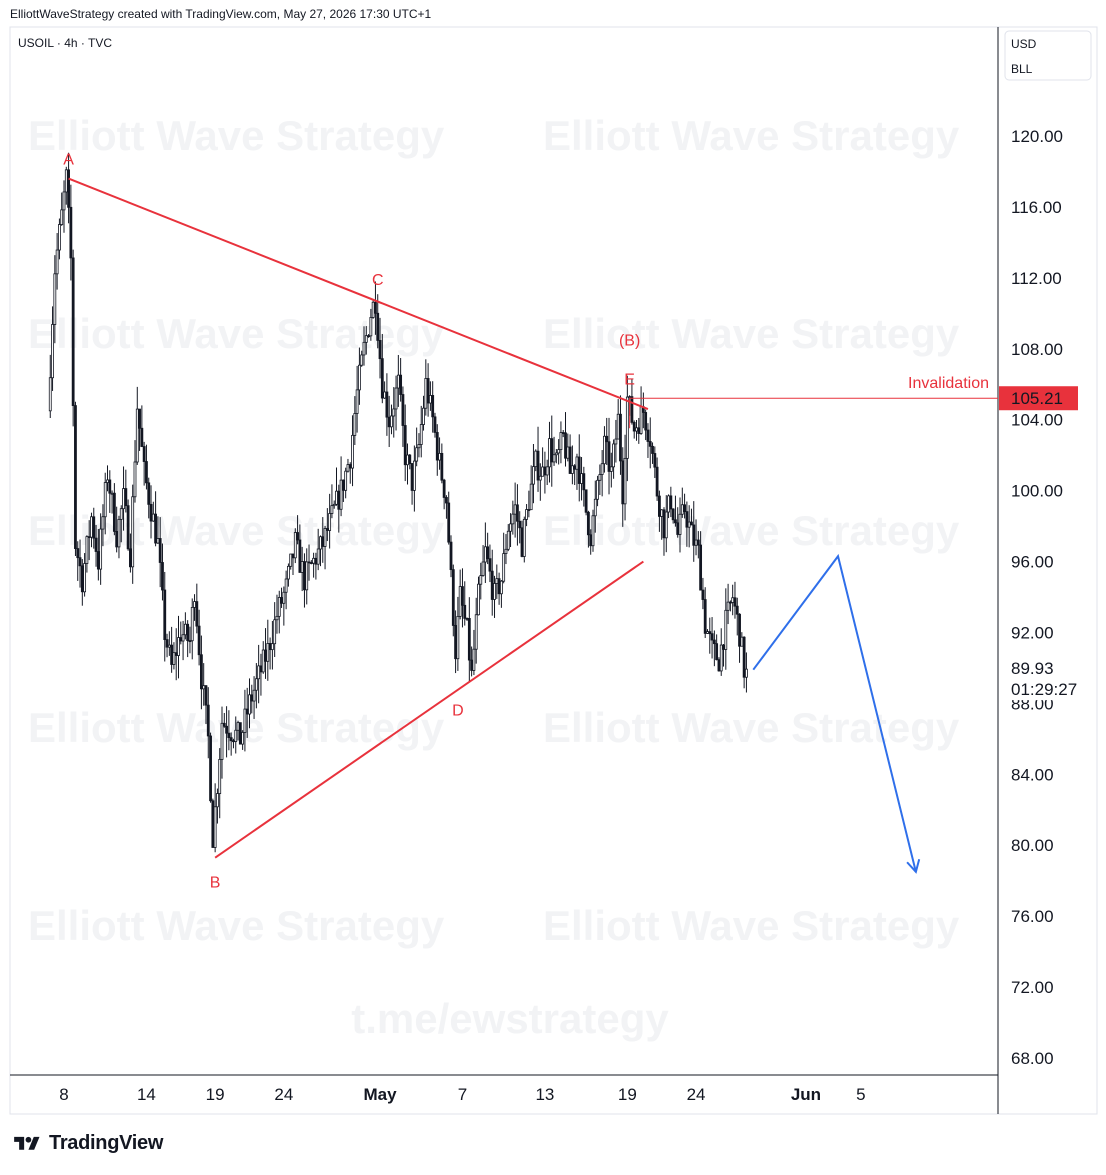  I want to click on time-axis: 8 14 19 24 May 7 13 19 24 Jun 5, so click(462, 1094).